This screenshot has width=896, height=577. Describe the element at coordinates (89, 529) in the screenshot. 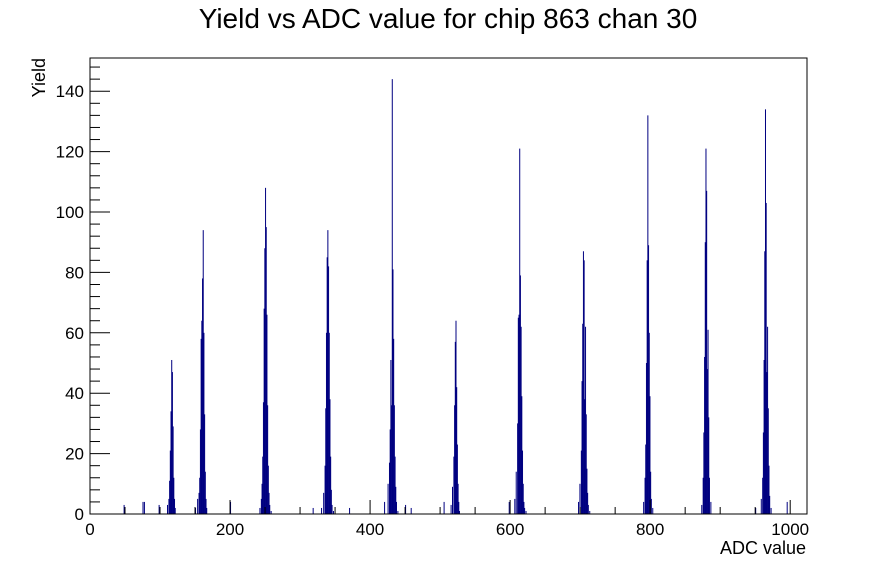

I see `x-tick-label: 0` at that location.